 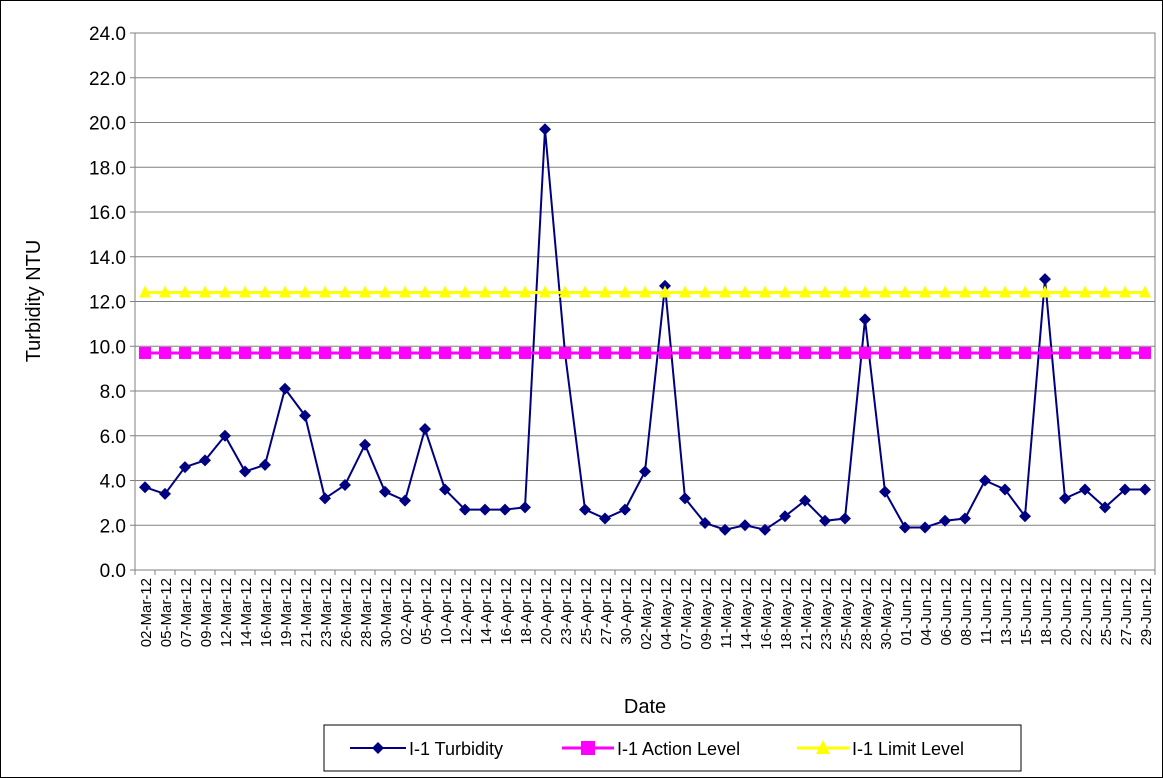 What do you see at coordinates (246, 612) in the screenshot?
I see `x-tick-label: 14-Mar-12` at bounding box center [246, 612].